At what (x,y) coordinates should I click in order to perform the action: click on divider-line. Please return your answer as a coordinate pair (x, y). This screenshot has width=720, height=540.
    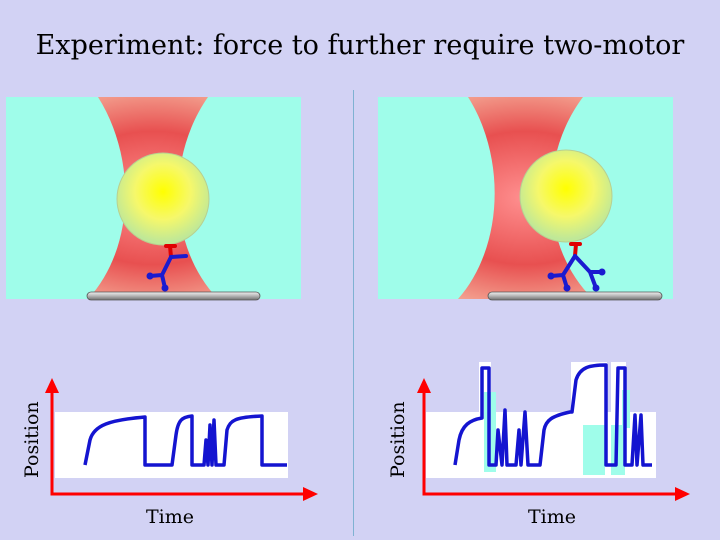
    Looking at the image, I should click on (353, 313).